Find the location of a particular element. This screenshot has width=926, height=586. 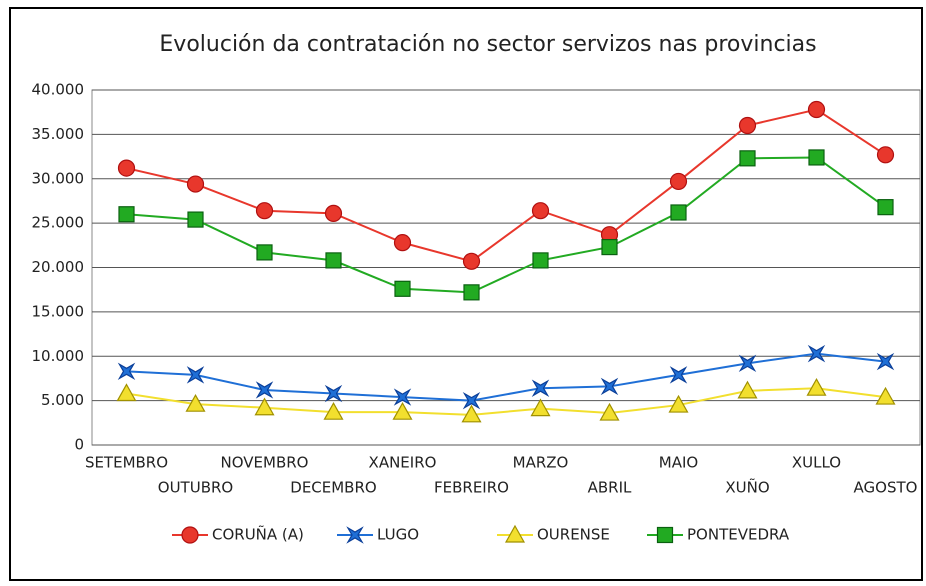

y-tick-label: 15.000 is located at coordinates (58, 311).